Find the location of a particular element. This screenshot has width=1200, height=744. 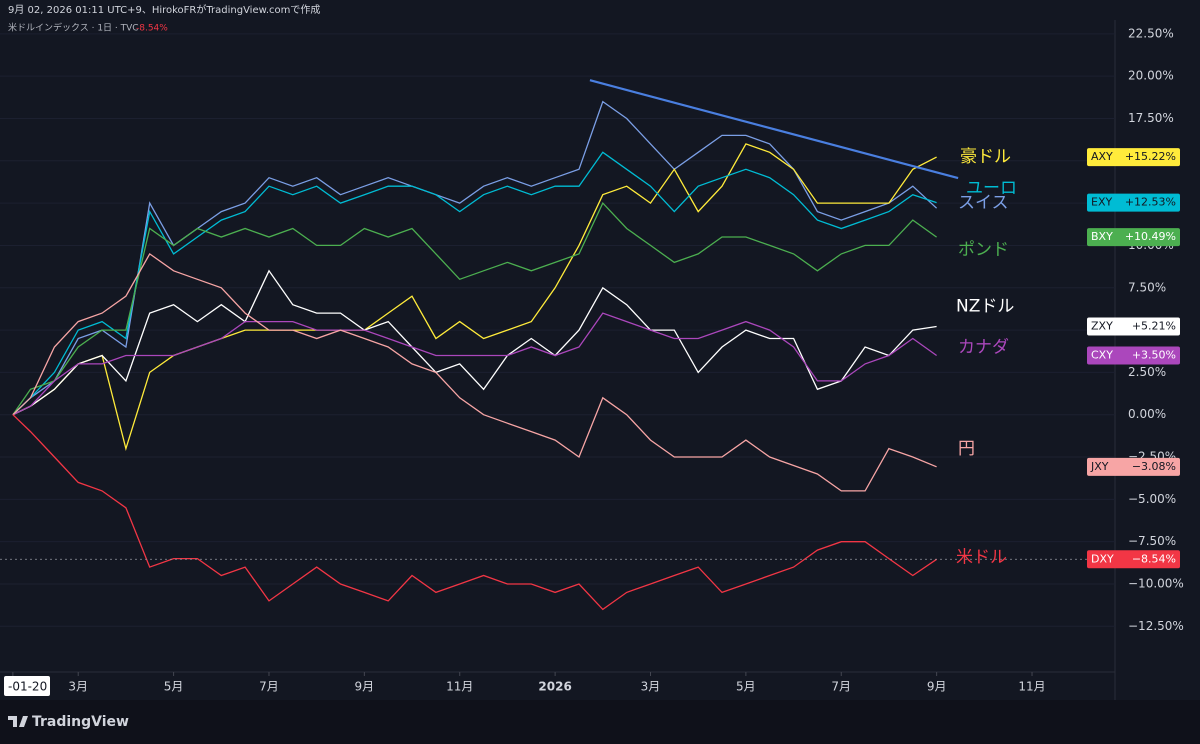

price-badge: JXY −3.08% is located at coordinates (1133, 466).